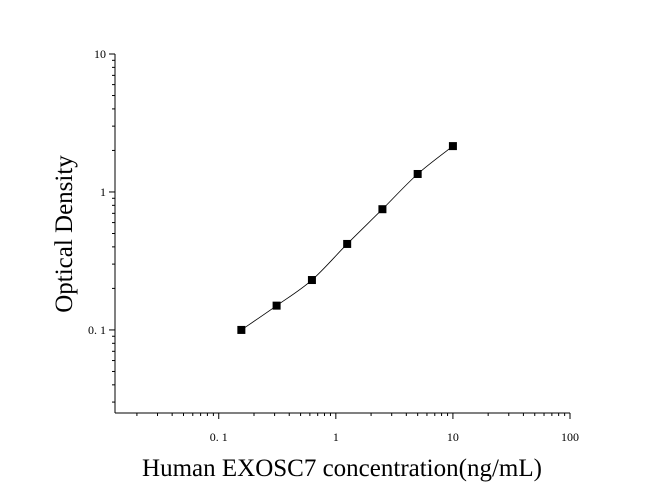 The height and width of the screenshot is (494, 655). I want to click on y-tick-label: 1, so click(103, 192).